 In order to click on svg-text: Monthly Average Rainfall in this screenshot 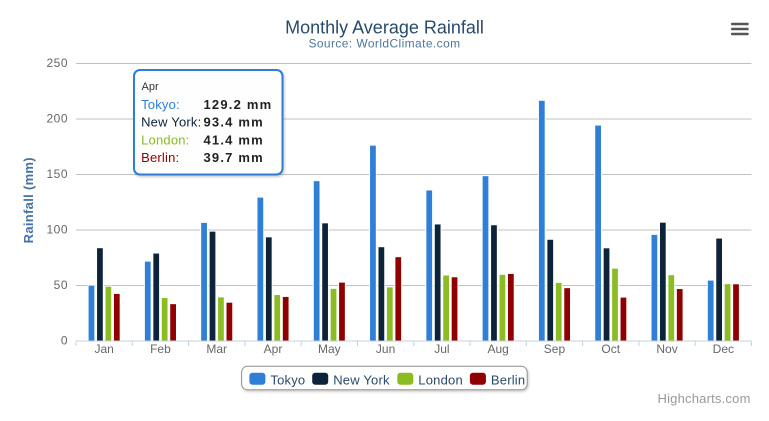, I will do `click(384, 27)`.